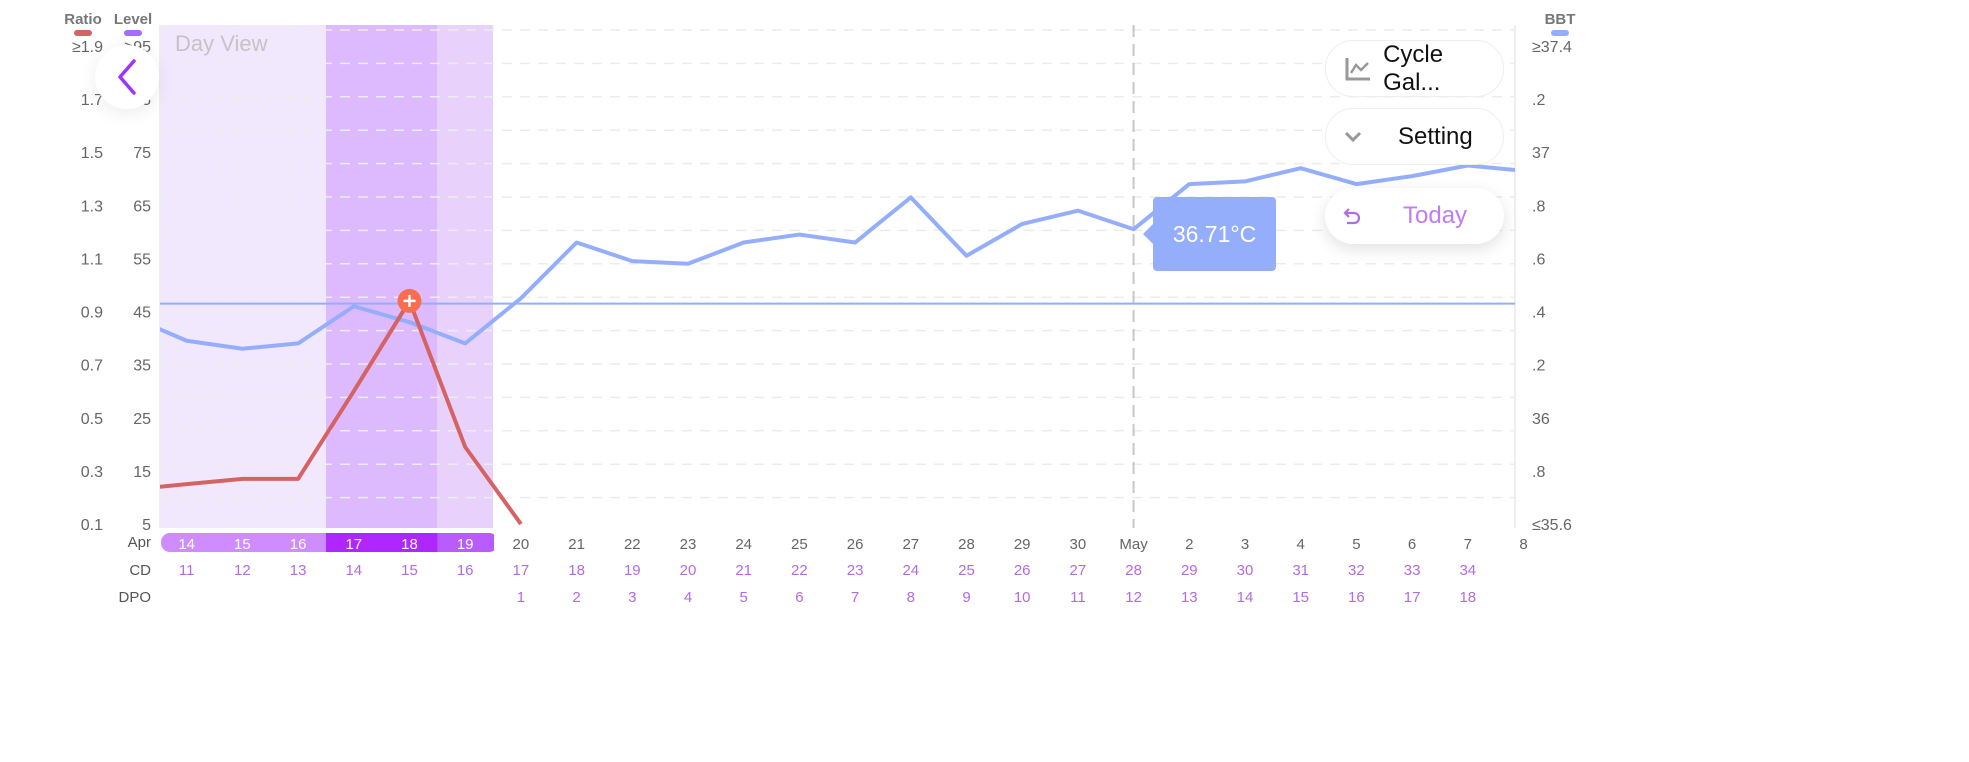 This screenshot has height=762, width=1969. Describe the element at coordinates (1078, 570) in the screenshot. I see `cd-value: 27` at that location.